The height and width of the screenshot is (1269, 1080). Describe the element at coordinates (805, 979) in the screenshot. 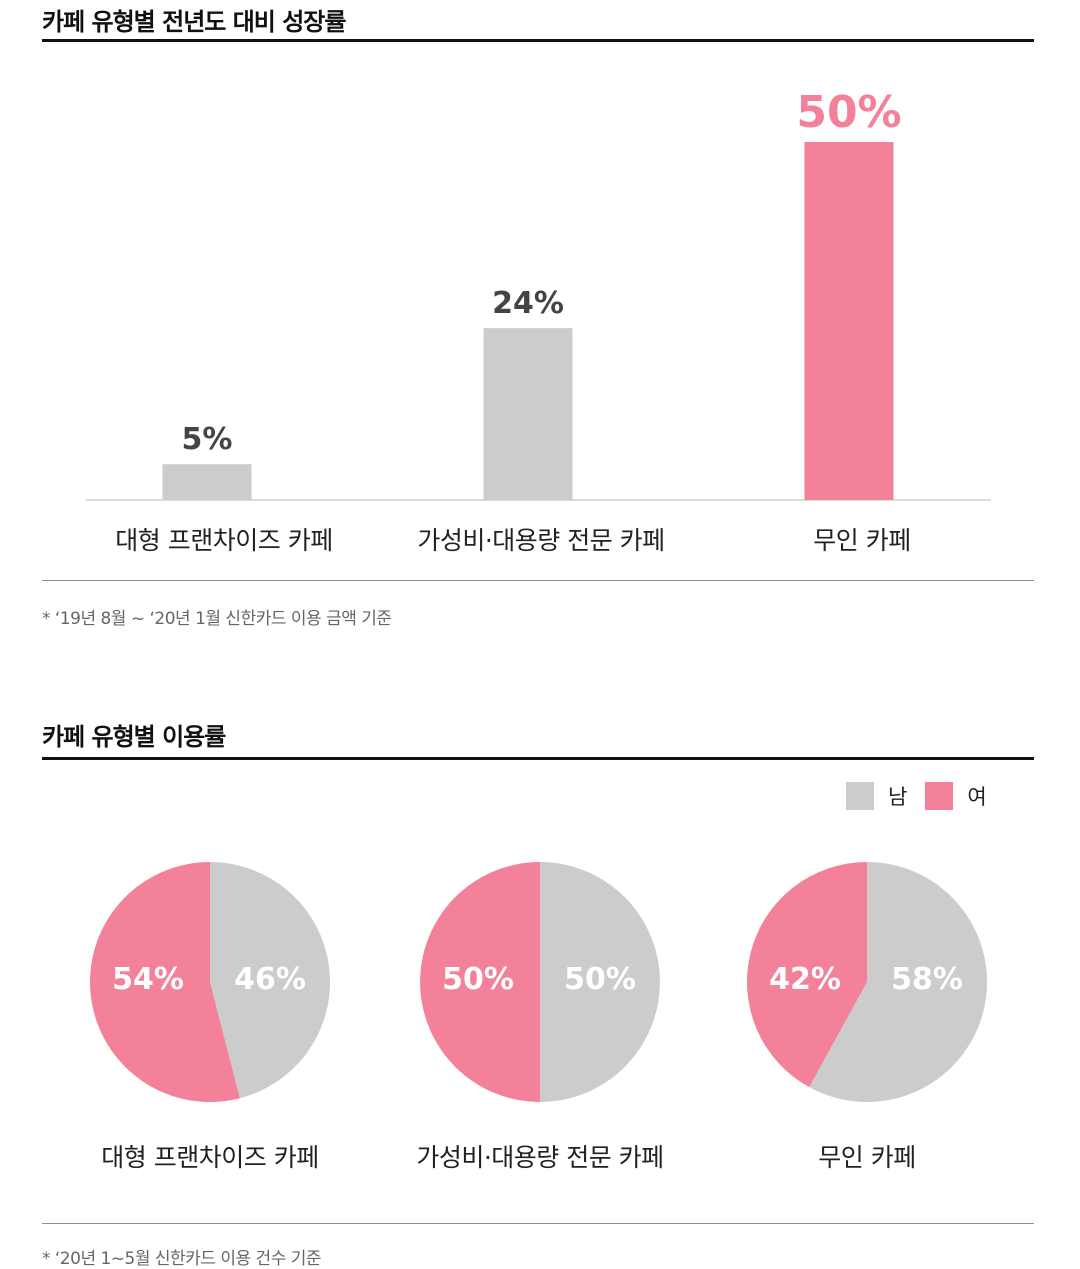

I see `pie-value-female: 42%` at that location.